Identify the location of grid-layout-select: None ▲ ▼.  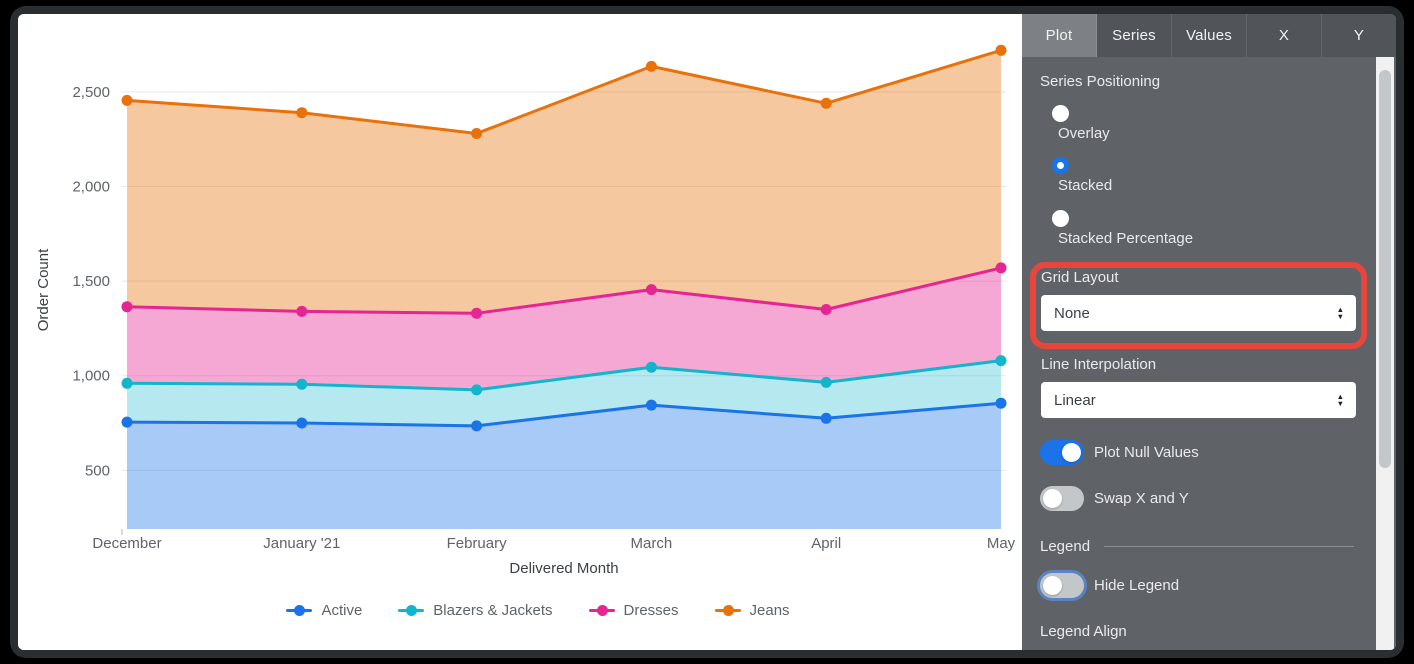
(1198, 313).